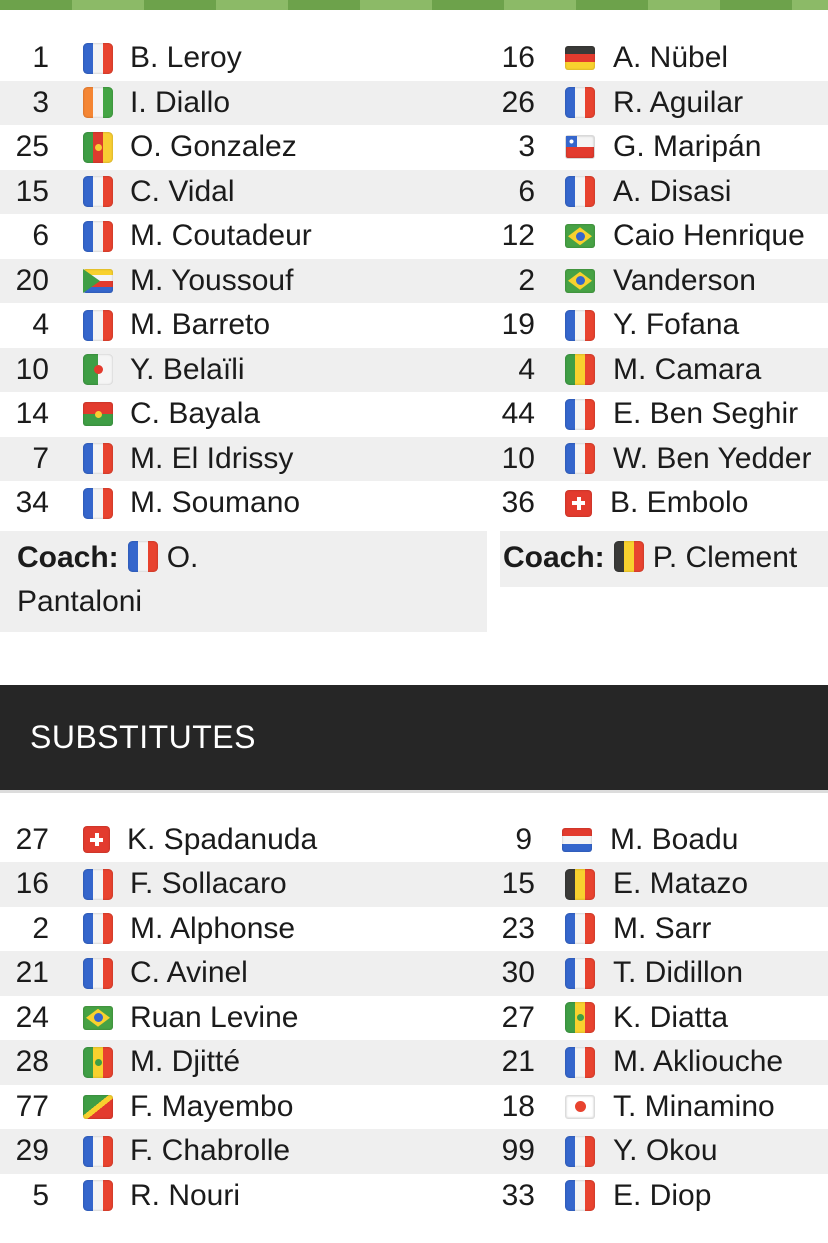 The width and height of the screenshot is (828, 1243). What do you see at coordinates (671, 1017) in the screenshot?
I see `away-player-name: K. Diatta` at bounding box center [671, 1017].